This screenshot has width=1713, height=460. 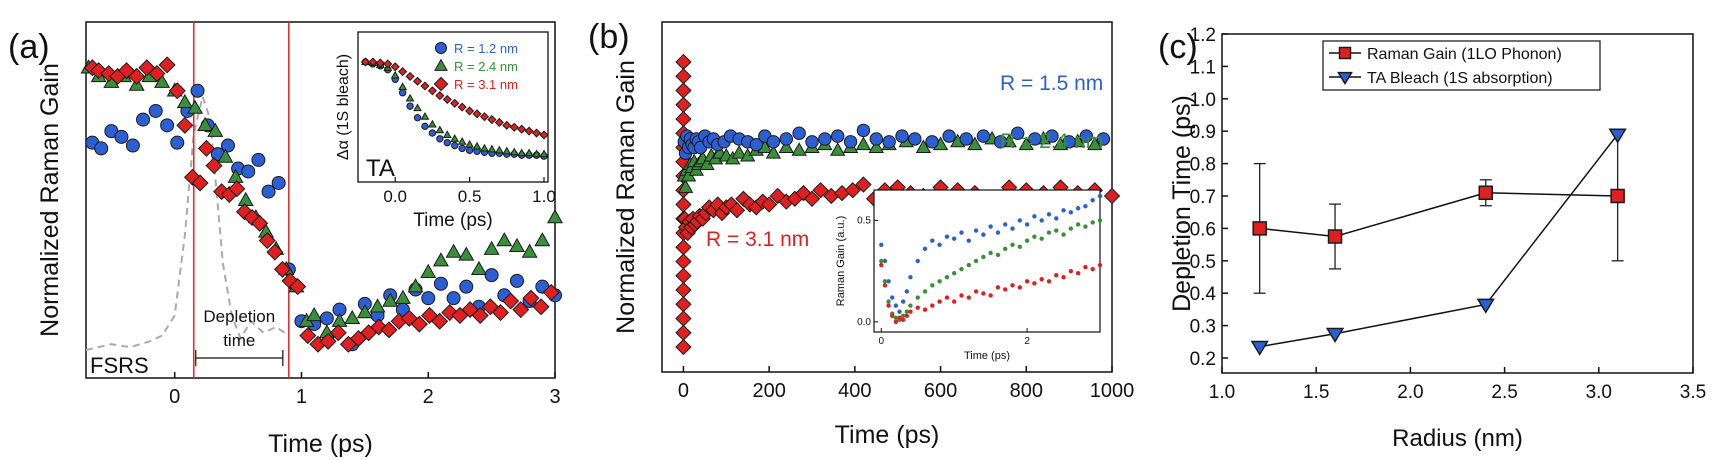 I want to click on panel-a-inset-series-red, so click(x=454, y=98).